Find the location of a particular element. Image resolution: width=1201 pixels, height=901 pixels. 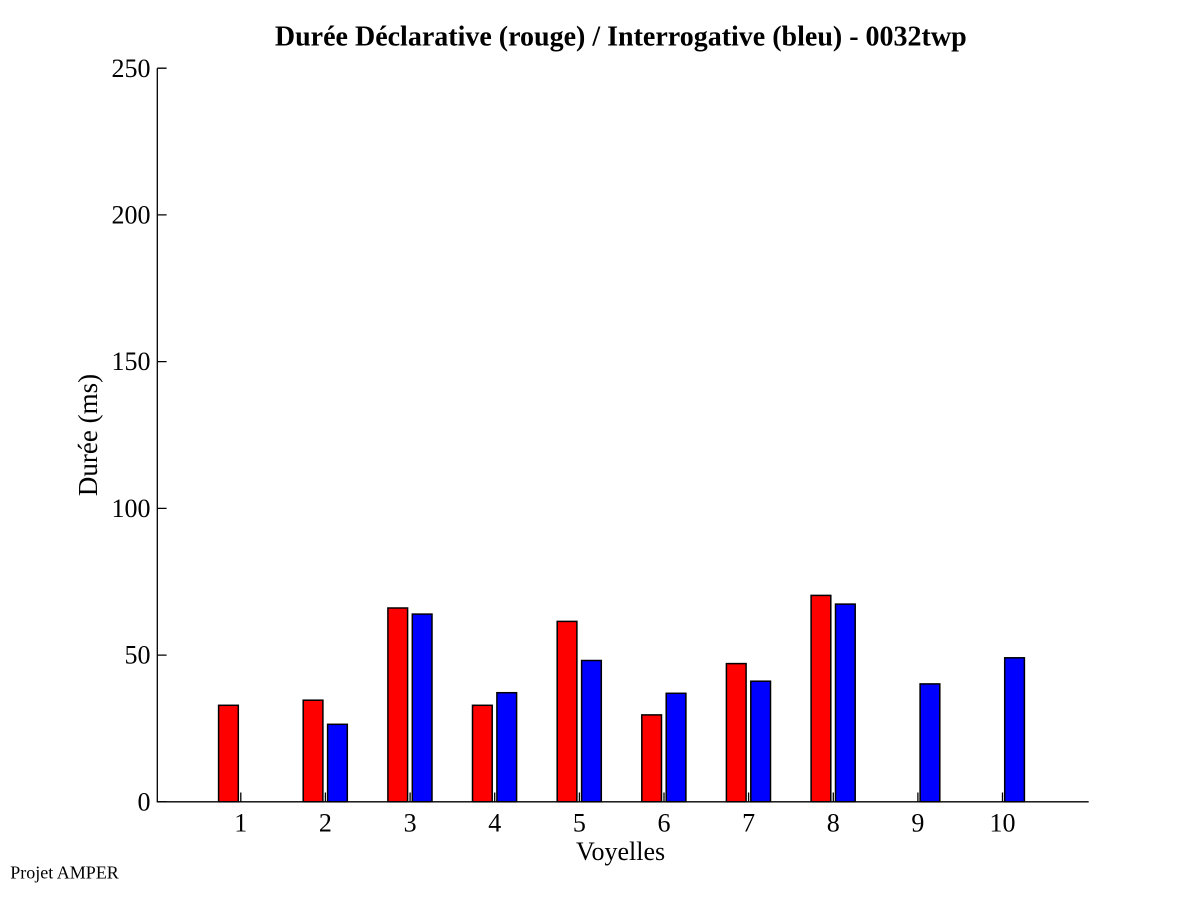

svg-text: 150 is located at coordinates (131, 361).